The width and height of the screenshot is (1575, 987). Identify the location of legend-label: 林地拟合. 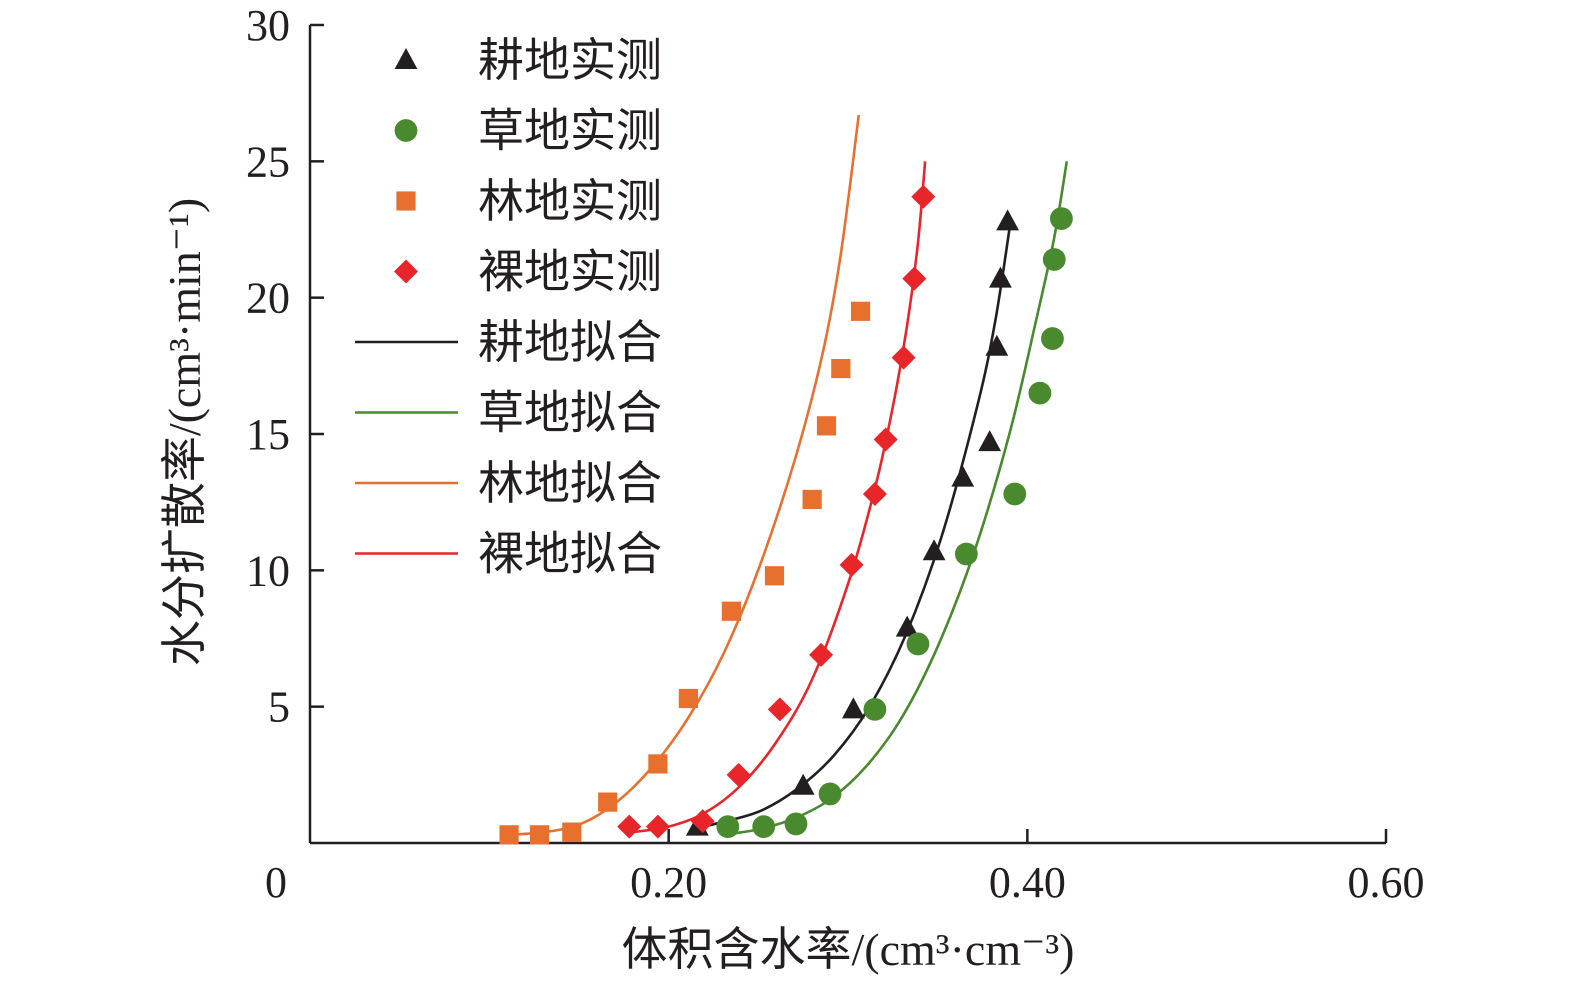
(570, 483).